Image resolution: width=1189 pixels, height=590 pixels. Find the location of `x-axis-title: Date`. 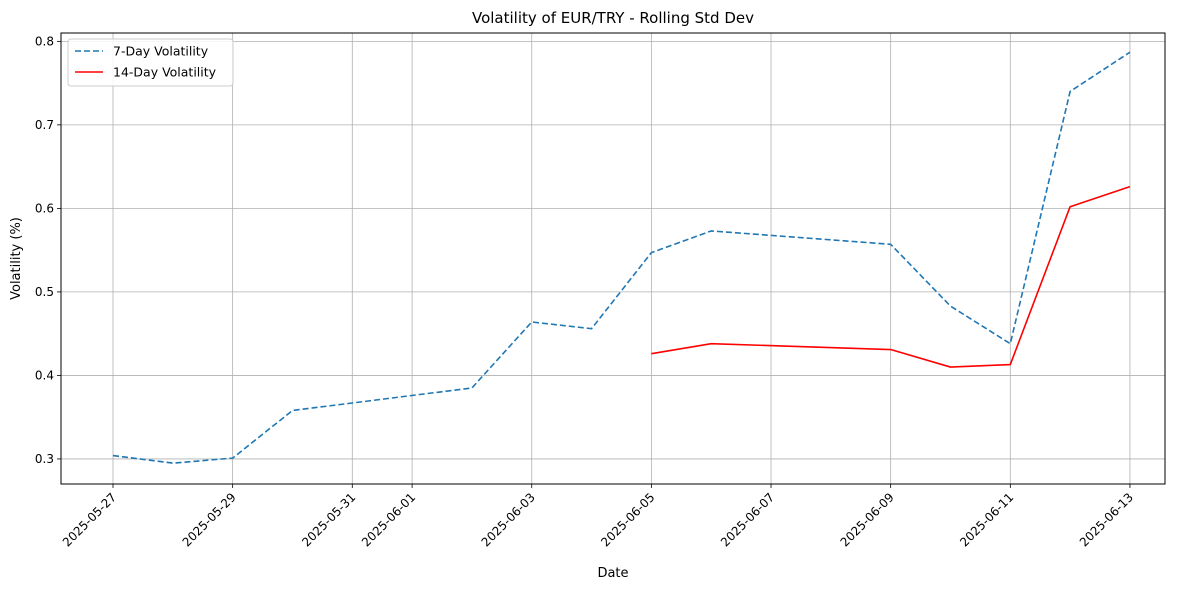

x-axis-title: Date is located at coordinates (612, 573).